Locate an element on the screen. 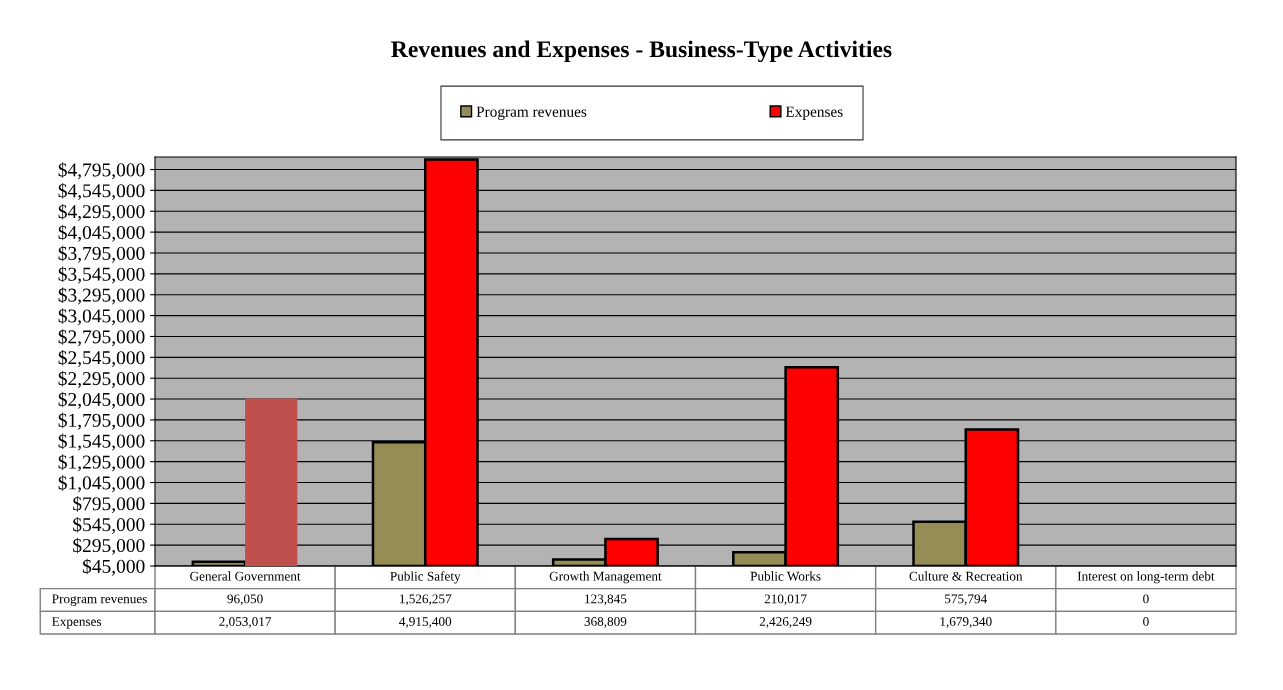 The image size is (1283, 690). x-tick-label: Public Safety is located at coordinates (425, 577).